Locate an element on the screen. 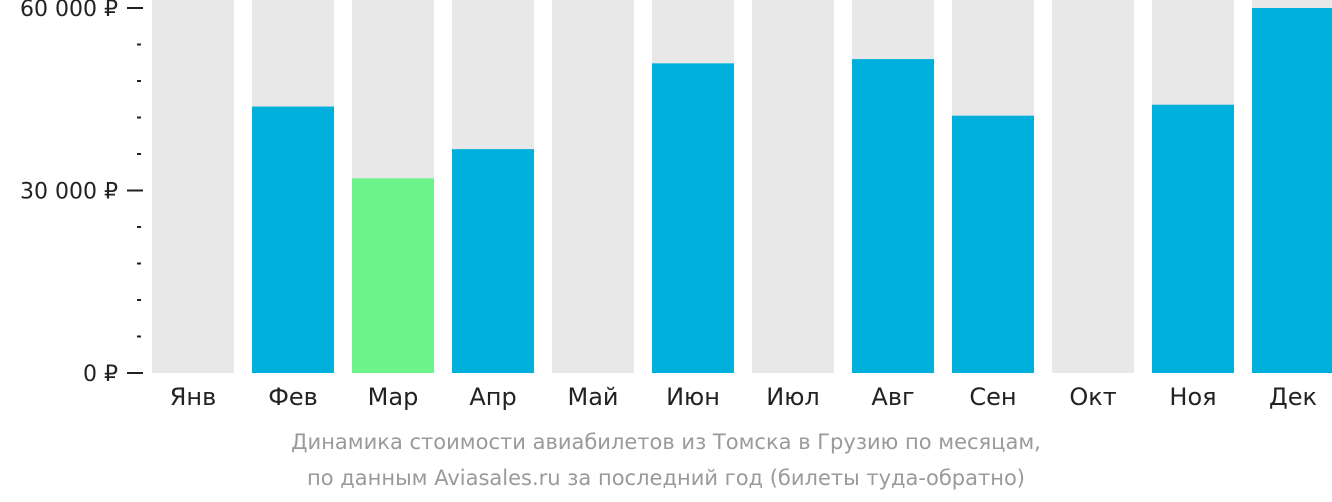 Image resolution: width=1332 pixels, height=502 pixels. x-tick-label-10: Окт is located at coordinates (1092, 397).